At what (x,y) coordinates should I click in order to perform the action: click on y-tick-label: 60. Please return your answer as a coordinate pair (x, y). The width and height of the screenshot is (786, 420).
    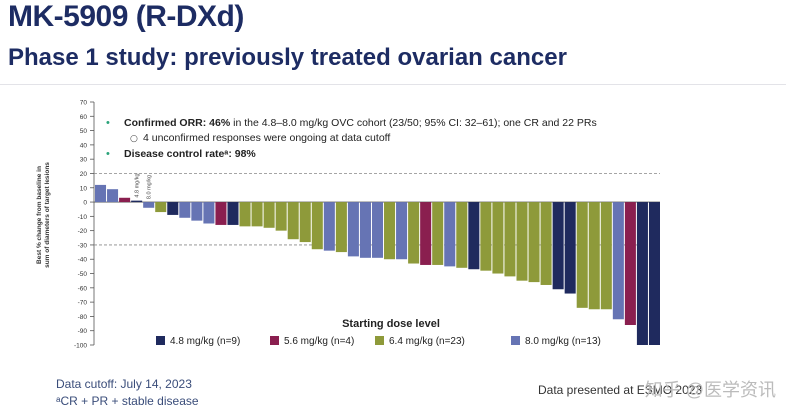
    Looking at the image, I should click on (84, 117).